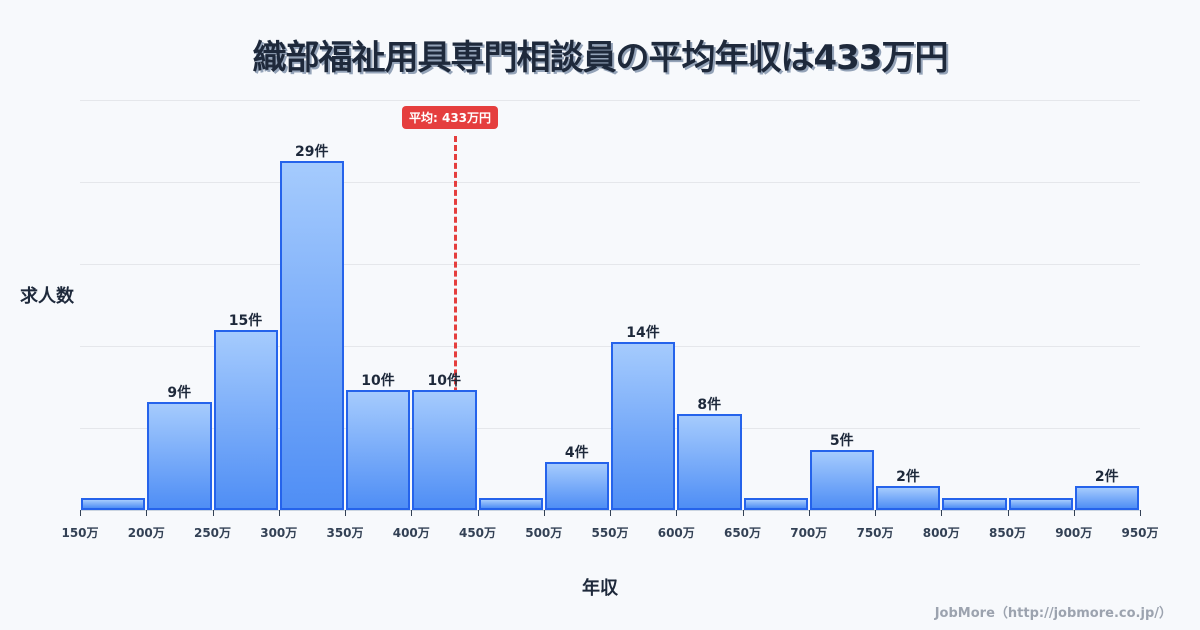 The image size is (1200, 630). Describe the element at coordinates (179, 393) in the screenshot. I see `bar-value-label: 9件` at that location.